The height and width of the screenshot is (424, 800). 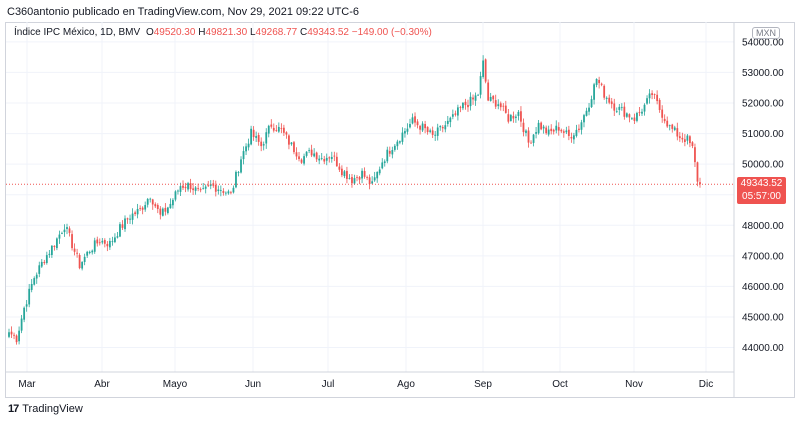 What do you see at coordinates (45, 409) in the screenshot?
I see `footer-brand: 17 TradingView` at bounding box center [45, 409].